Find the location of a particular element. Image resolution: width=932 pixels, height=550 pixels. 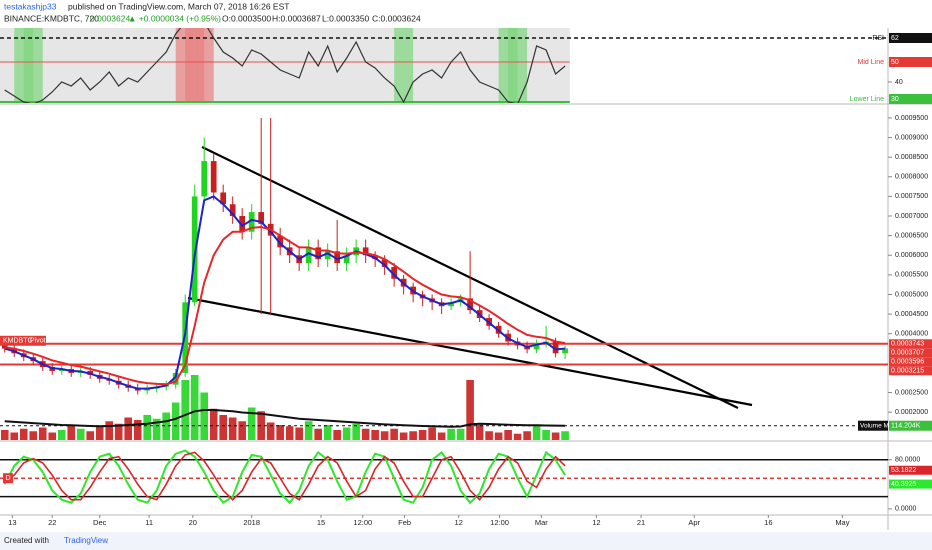

stoch-d-value: 53.1822 is located at coordinates (903, 470).